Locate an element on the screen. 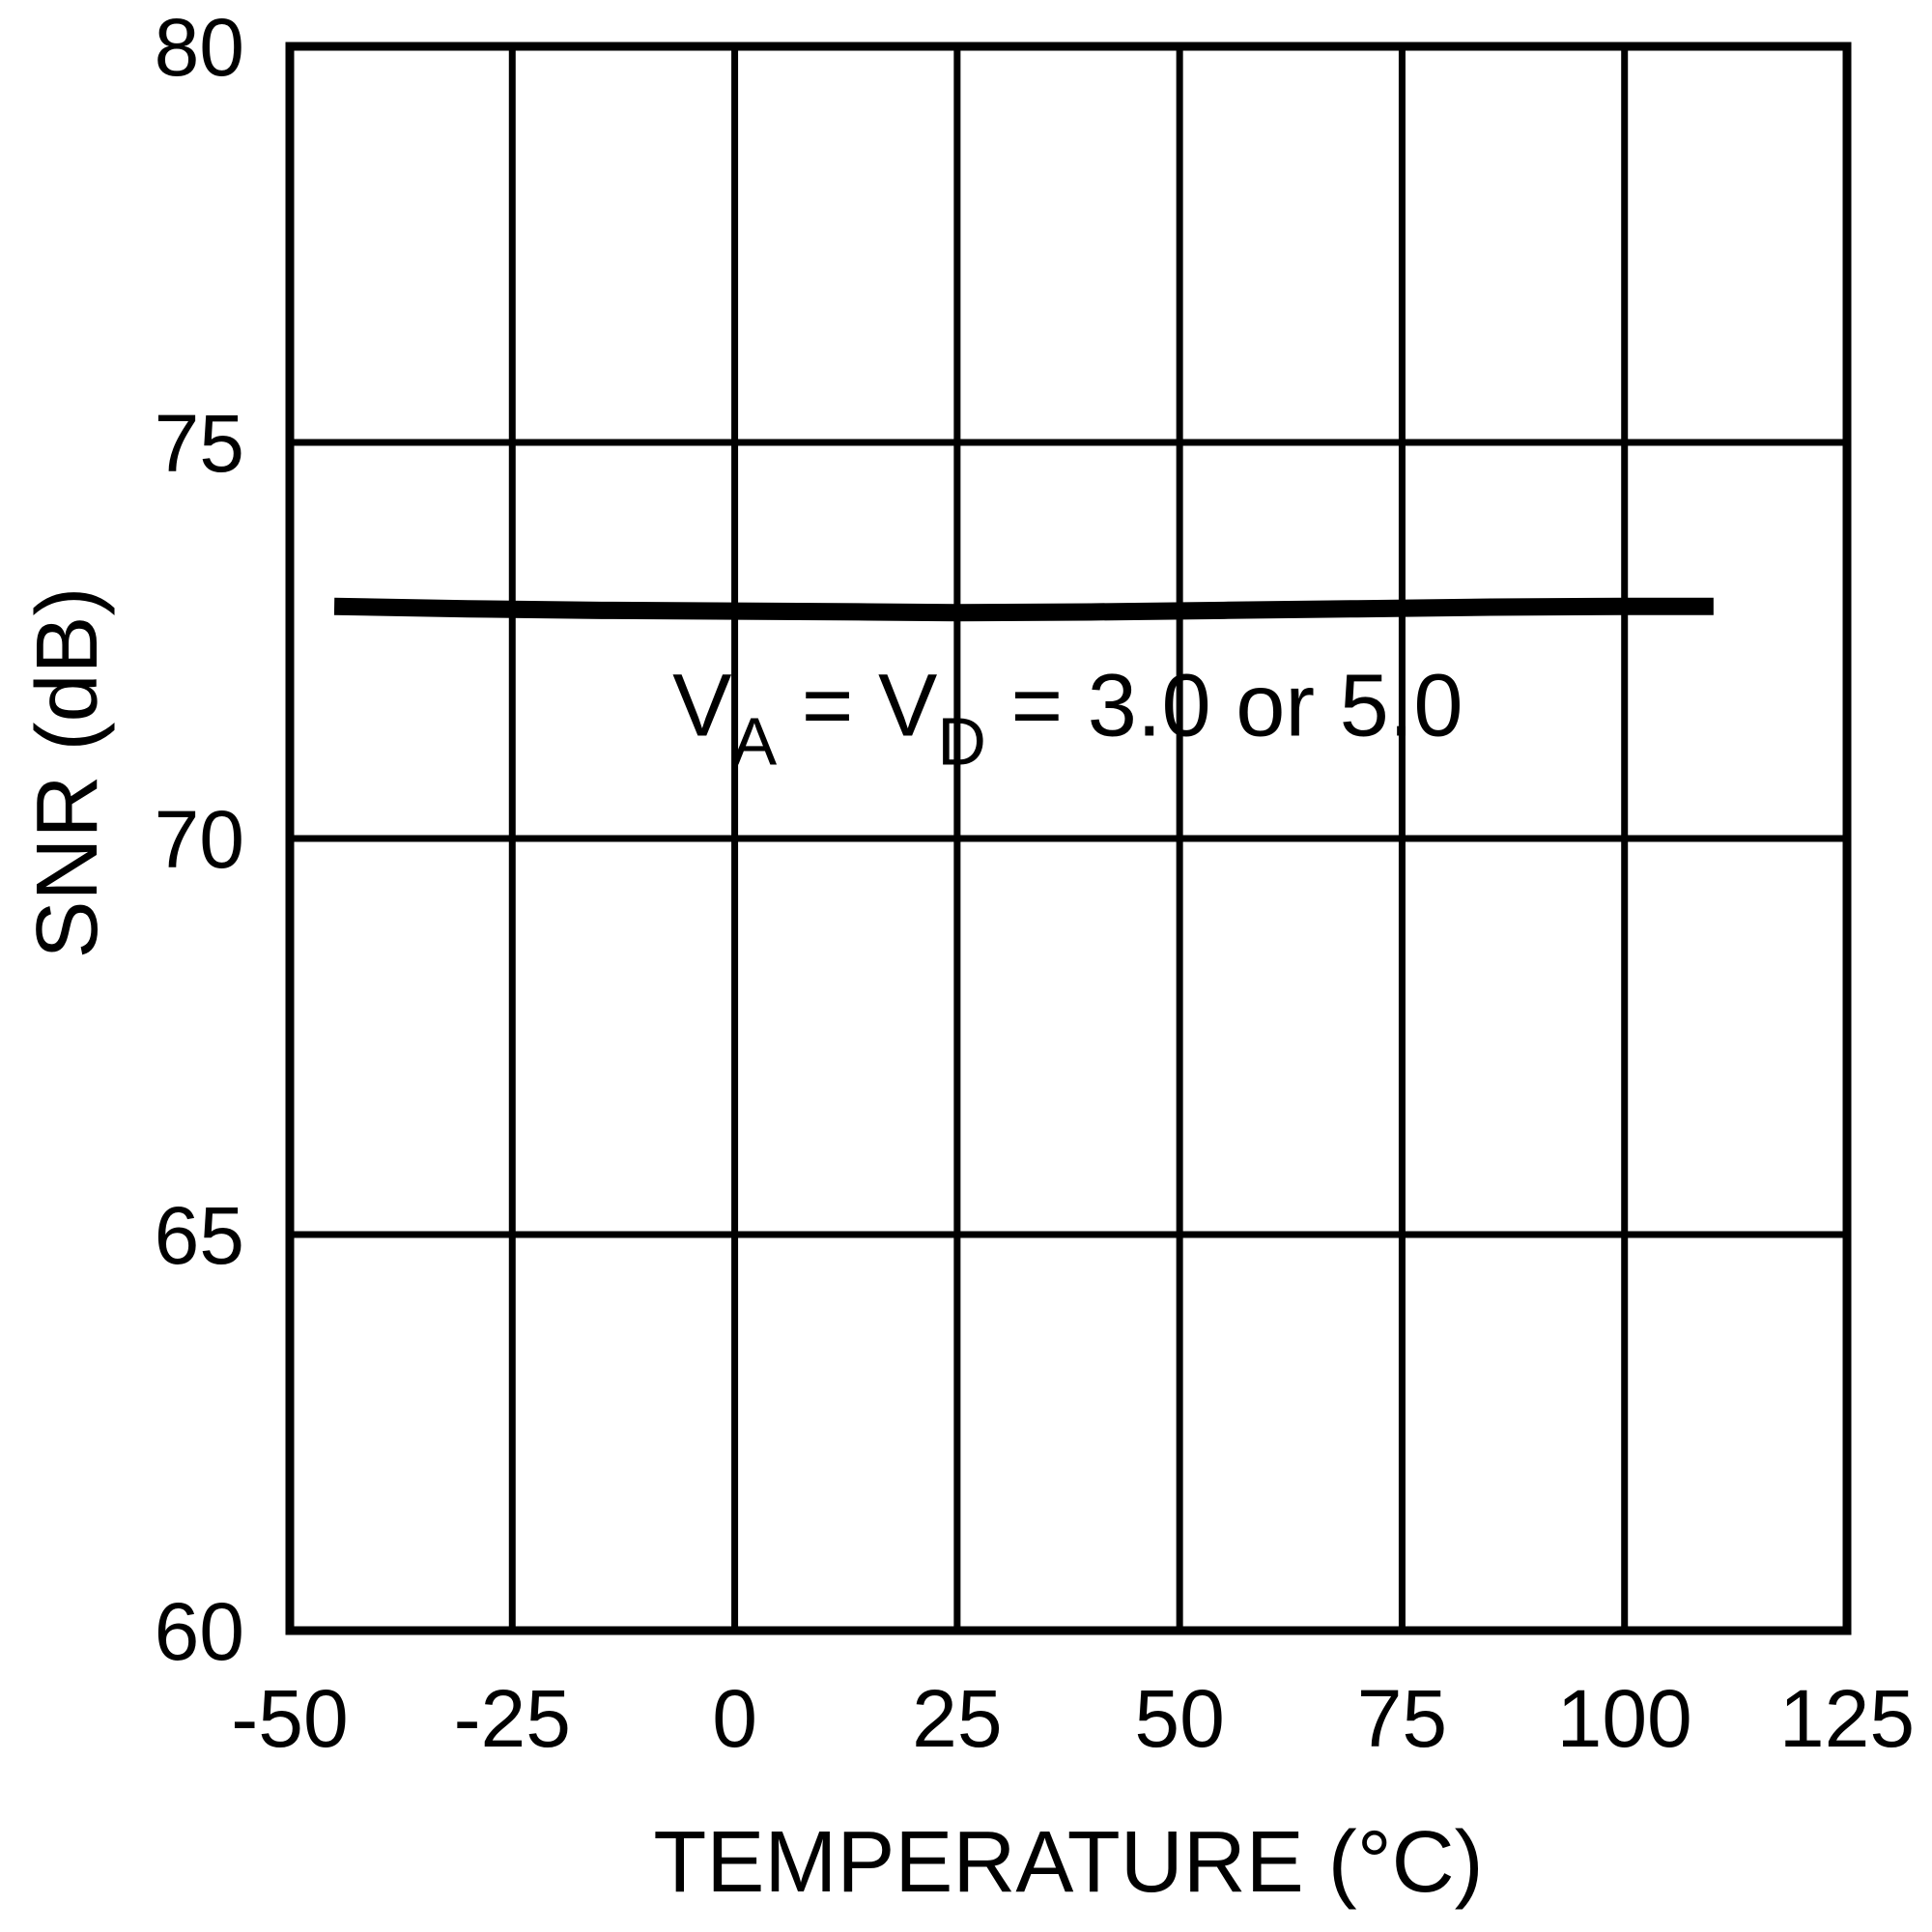 This screenshot has width=1932, height=1932. x-tick-label: 50 is located at coordinates (1179, 1718).